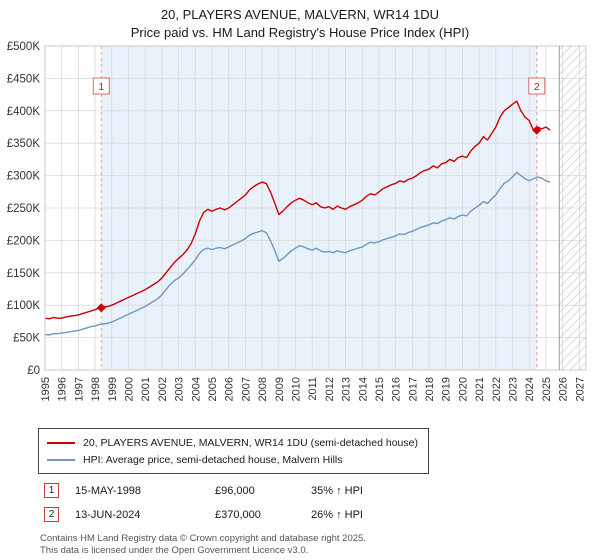 The height and width of the screenshot is (560, 600). What do you see at coordinates (300, 14) in the screenshot?
I see `page-title: 20, PLAYERS AVENUE, MALVERN, WR14 1DU` at bounding box center [300, 14].